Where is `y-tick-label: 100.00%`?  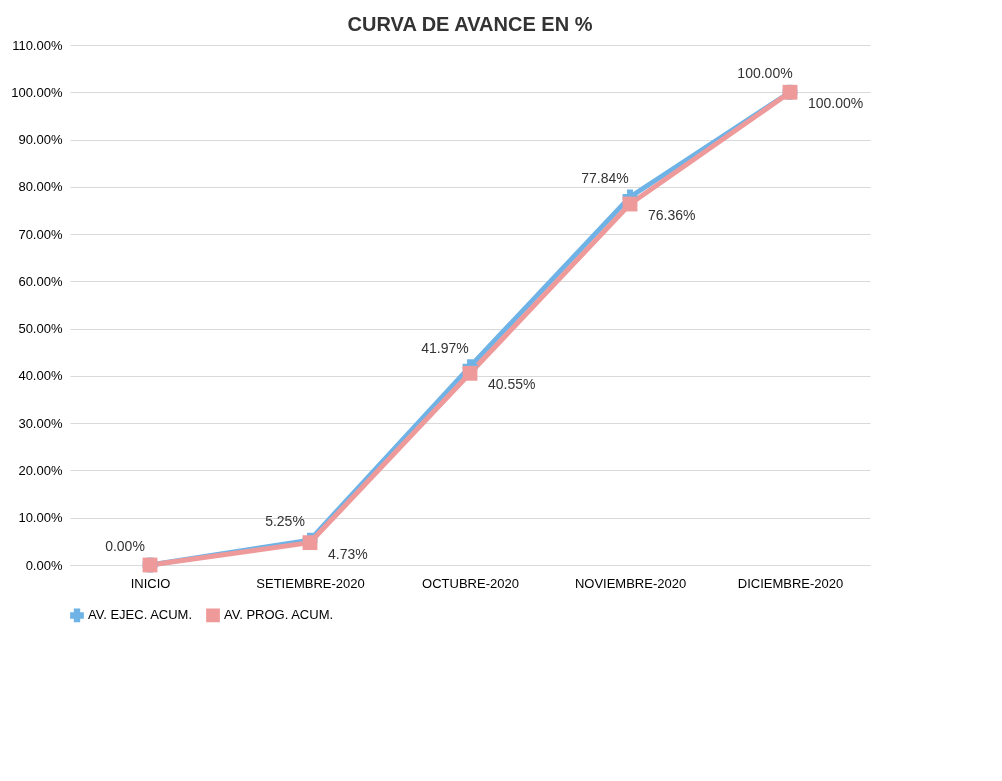
y-tick-label: 100.00% is located at coordinates (37, 92).